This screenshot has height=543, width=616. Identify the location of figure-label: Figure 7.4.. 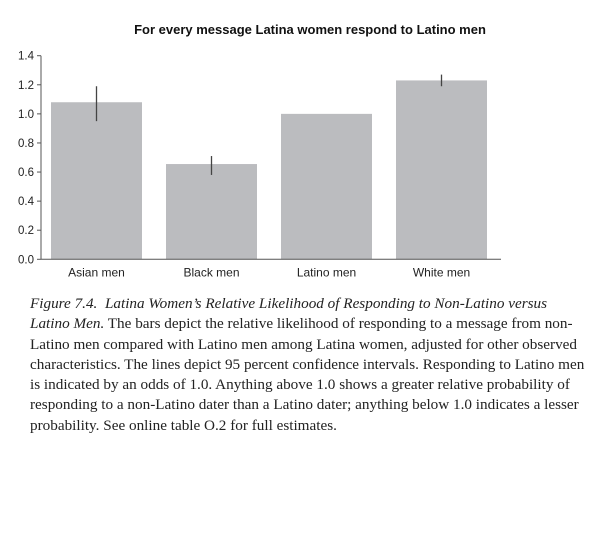
(64, 303).